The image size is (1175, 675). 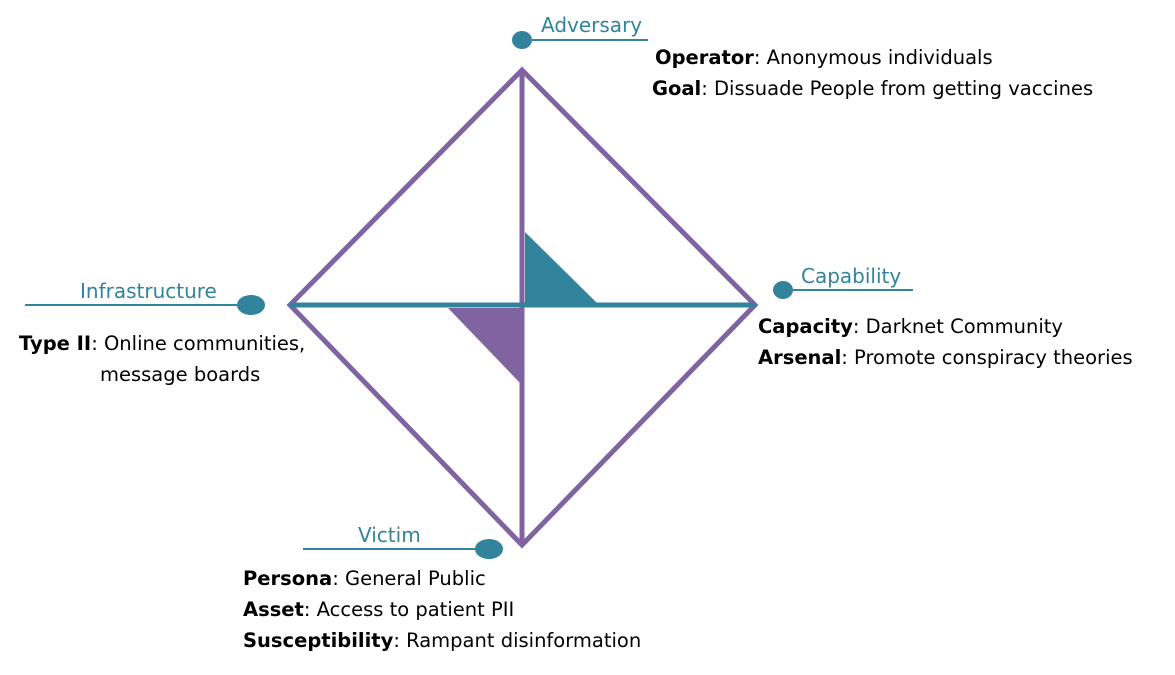 What do you see at coordinates (389, 535) in the screenshot?
I see `victim-label: Victim` at bounding box center [389, 535].